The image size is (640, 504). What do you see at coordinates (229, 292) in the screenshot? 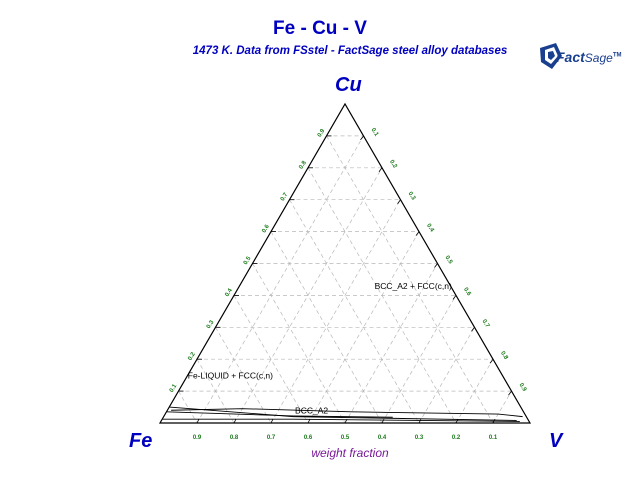
I see `tick-label-left: 0.4` at bounding box center [229, 292].